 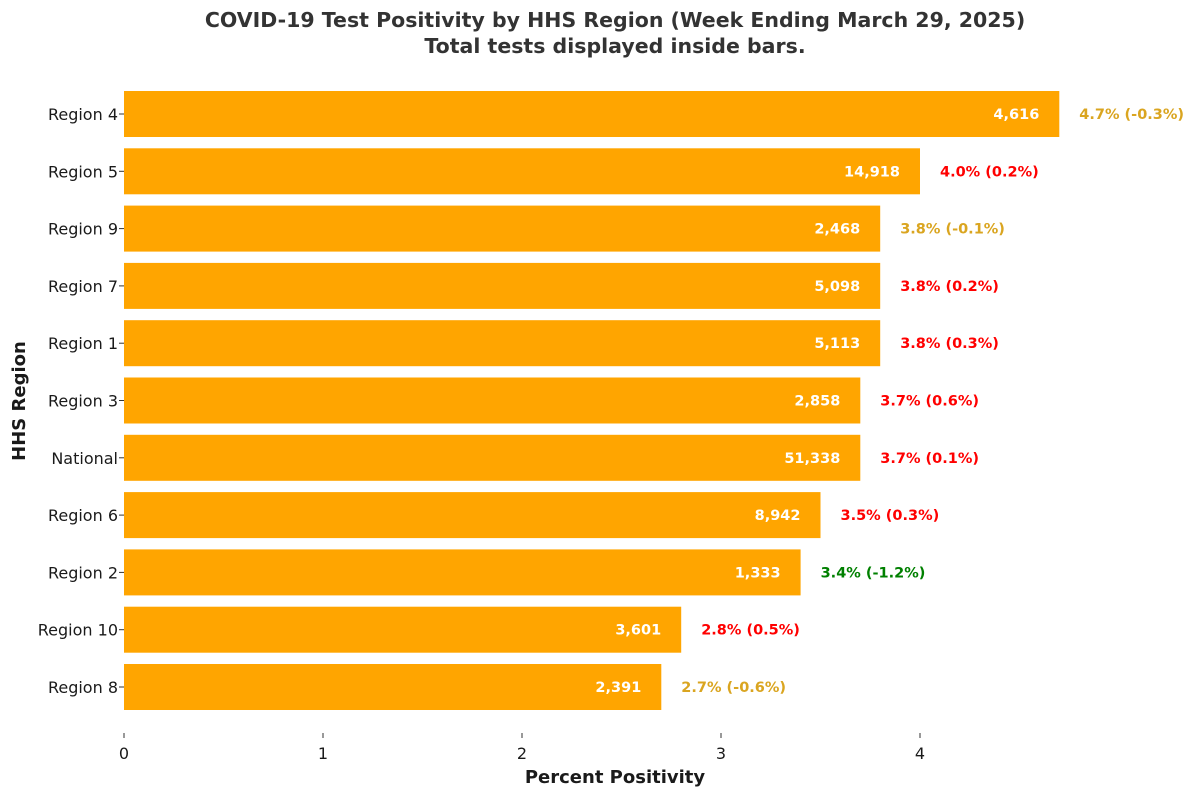 What do you see at coordinates (1016, 115) in the screenshot?
I see `bar-total-tests-label: 4,616` at bounding box center [1016, 115].